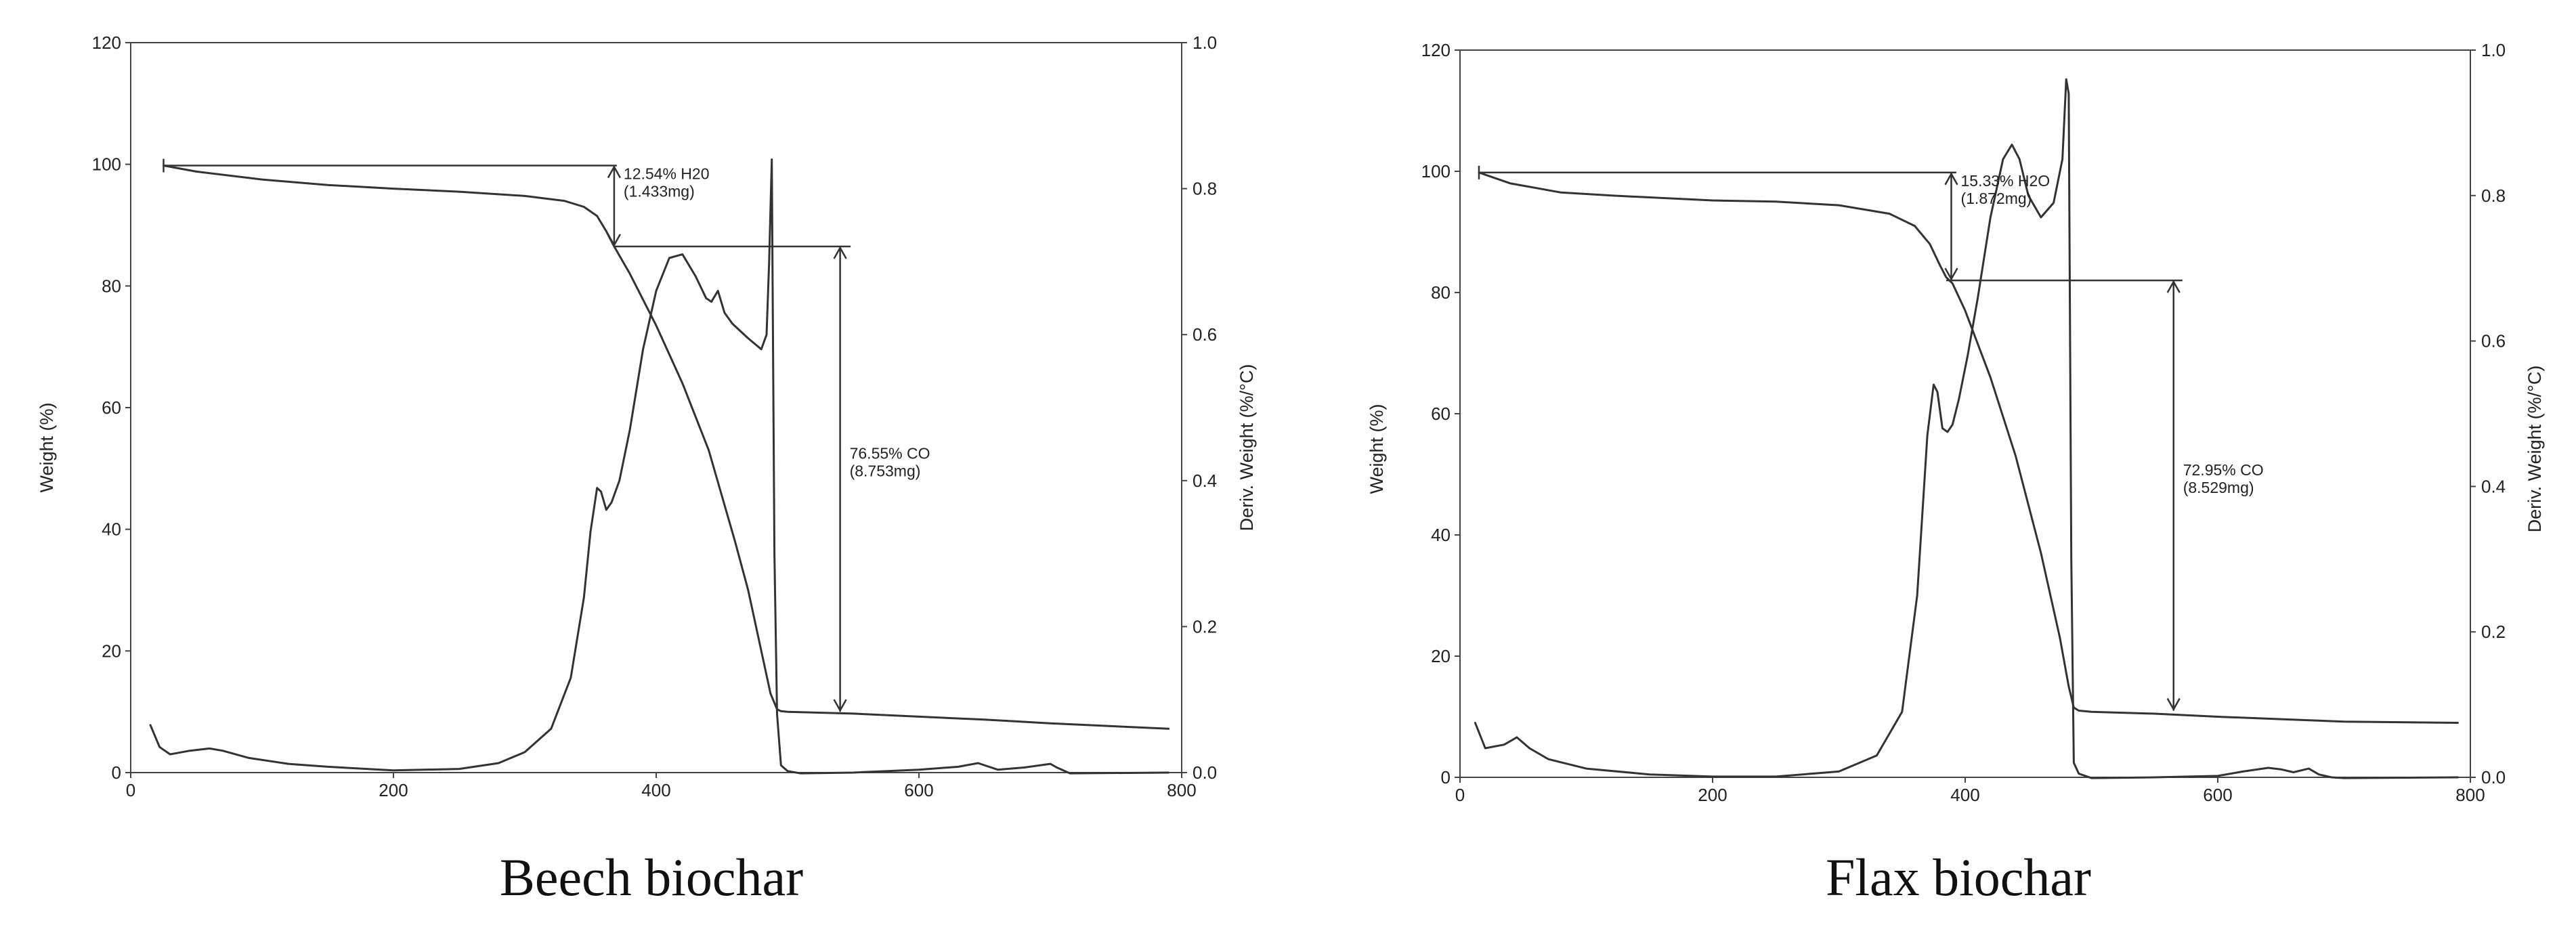  Describe the element at coordinates (651, 877) in the screenshot. I see `panel-caption: Beech biochar` at that location.